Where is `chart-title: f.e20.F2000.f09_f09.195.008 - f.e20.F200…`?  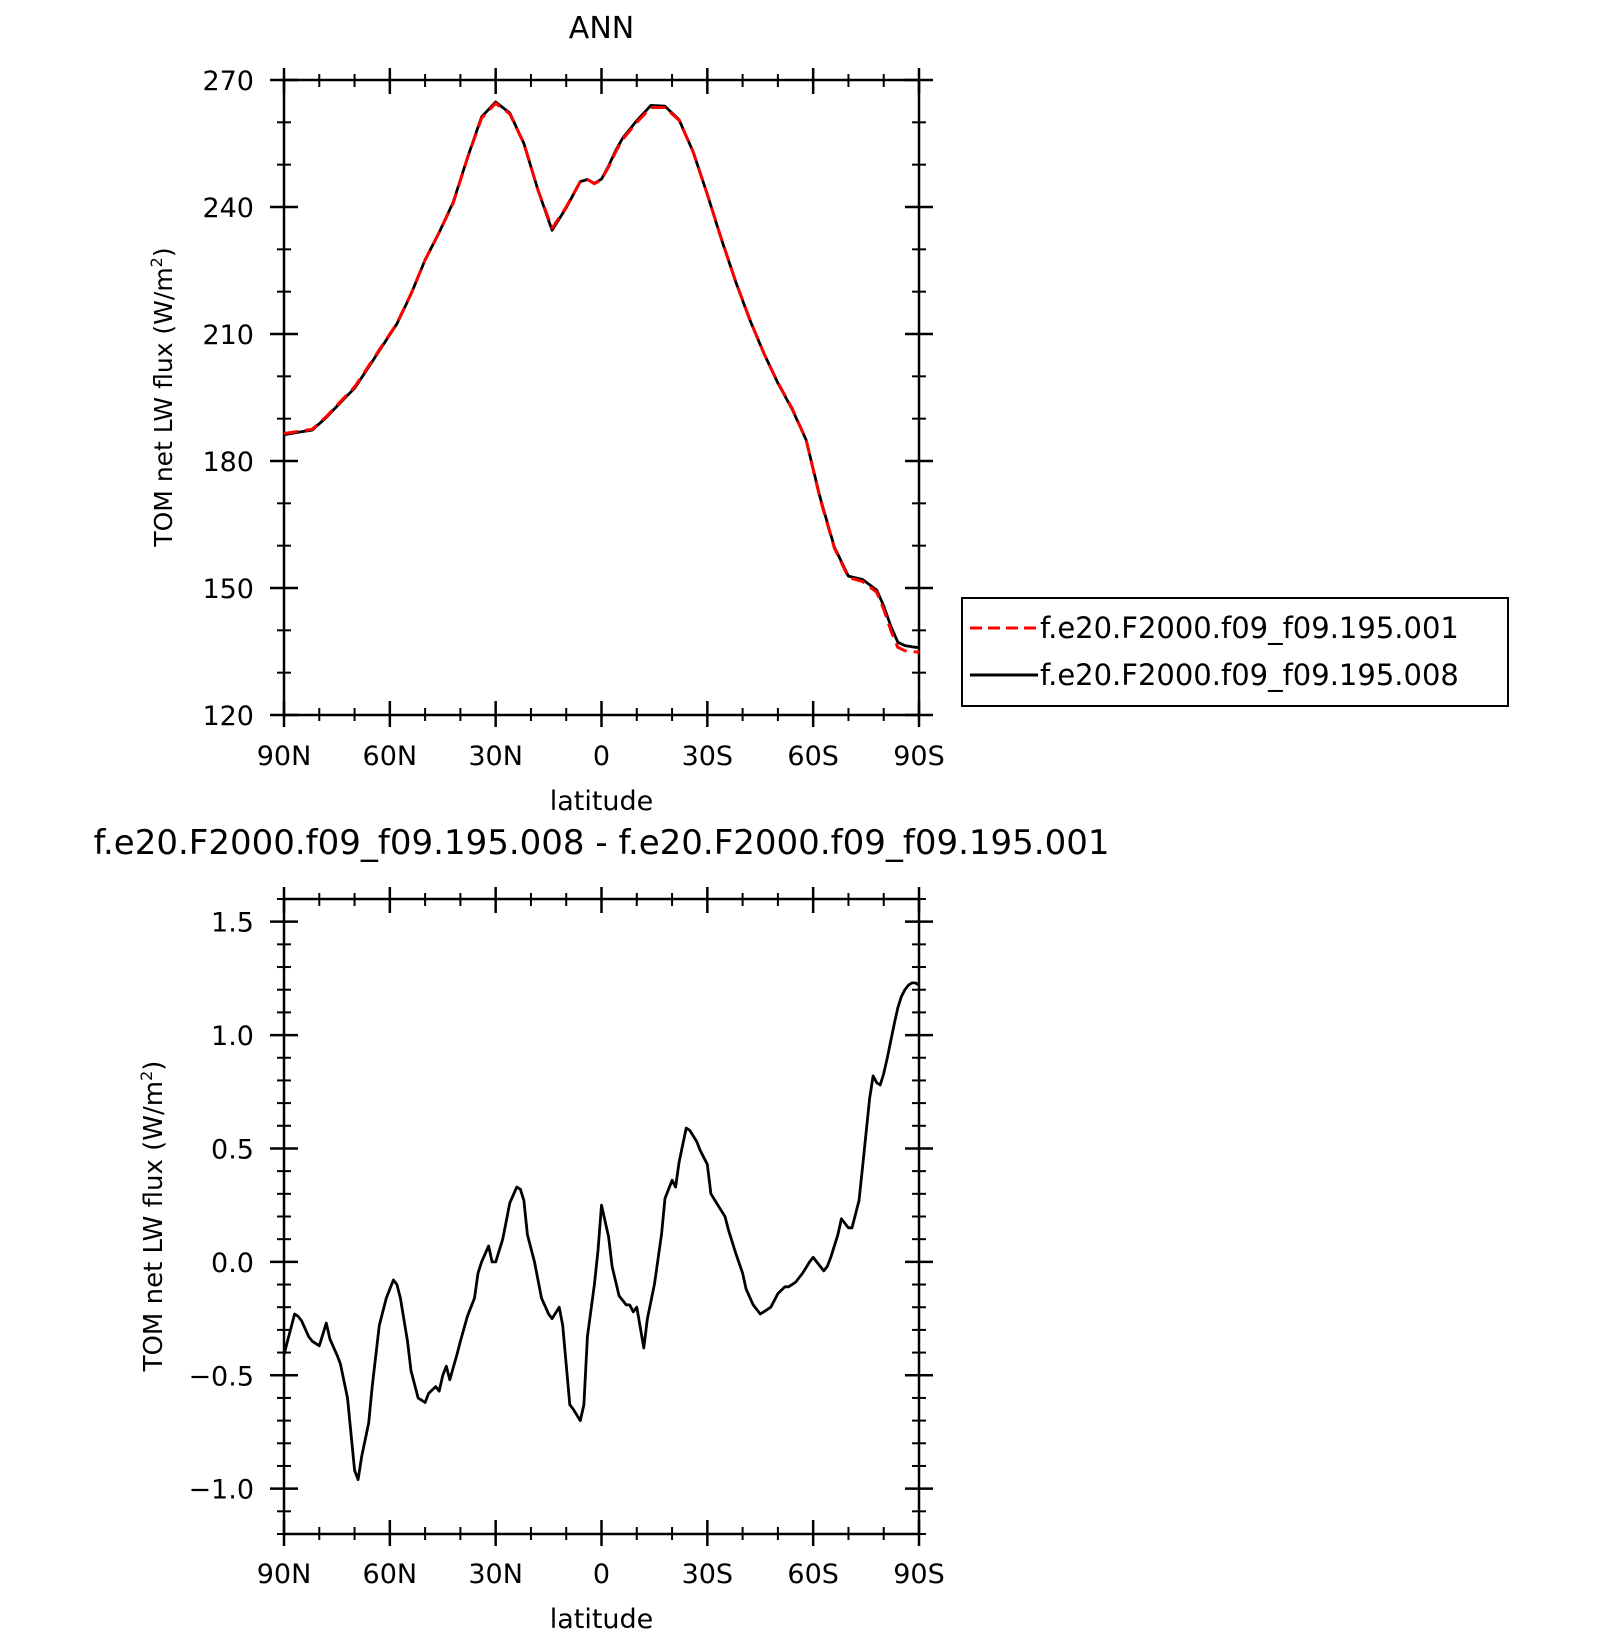
chart-title: f.e20.F2000.f09_f09.195.008 - f.e20.F200… is located at coordinates (602, 843).